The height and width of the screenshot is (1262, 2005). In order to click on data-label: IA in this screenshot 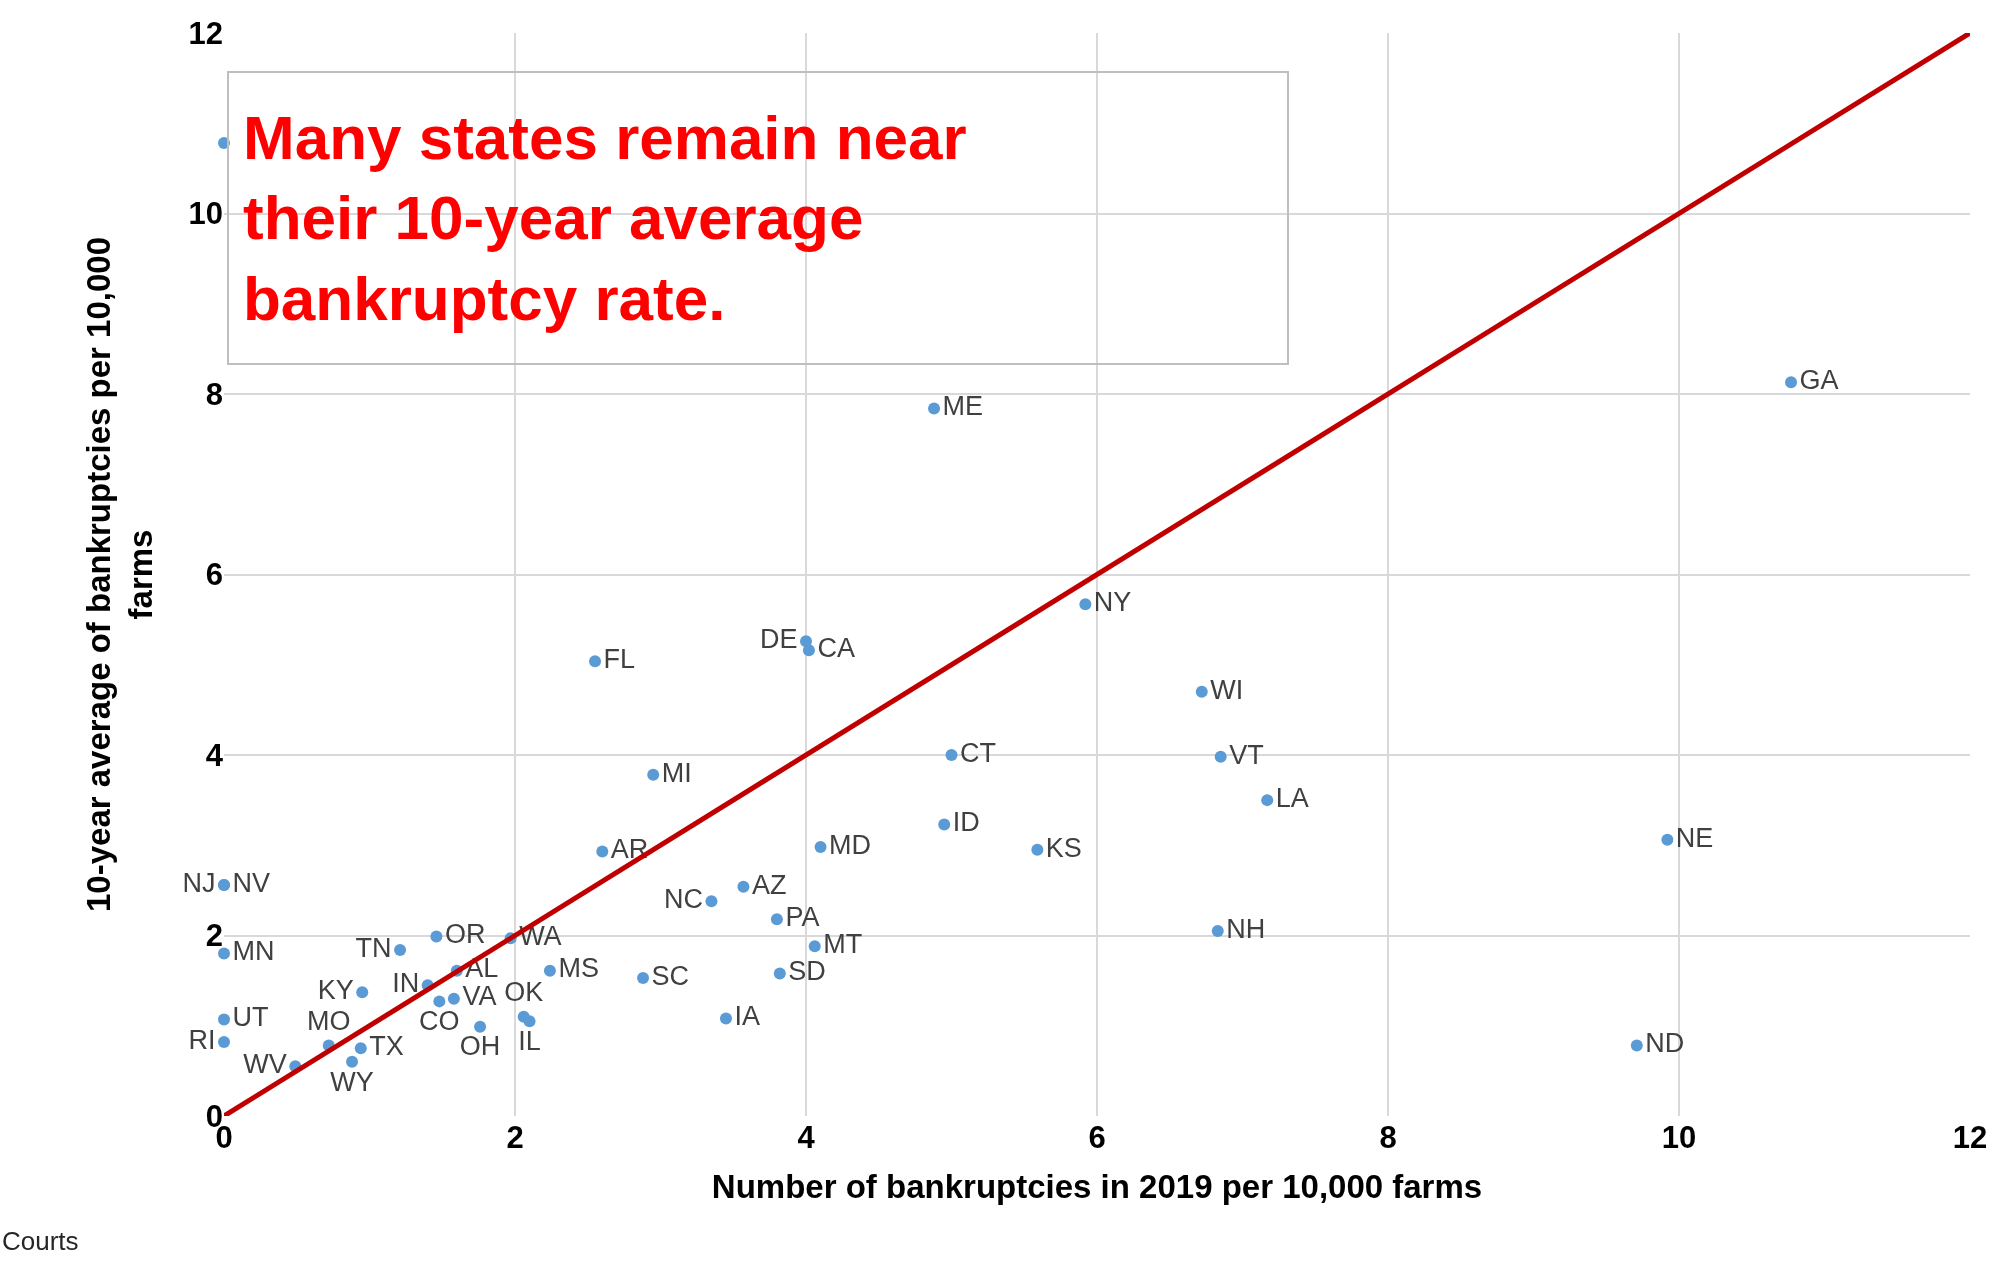, I will do `click(747, 1016)`.